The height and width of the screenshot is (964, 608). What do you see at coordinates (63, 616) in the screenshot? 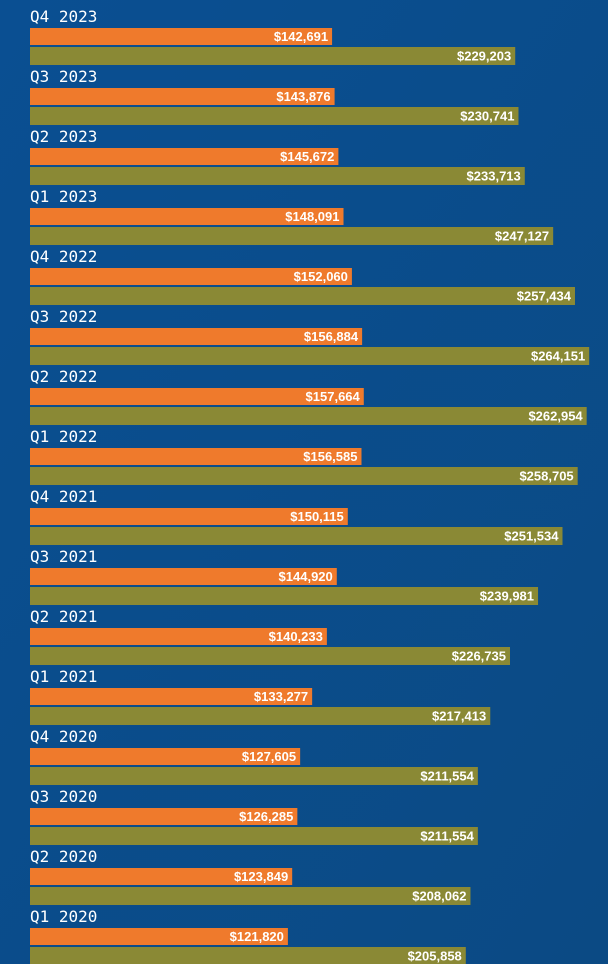
I see `category-label: Q2 2021` at bounding box center [63, 616].